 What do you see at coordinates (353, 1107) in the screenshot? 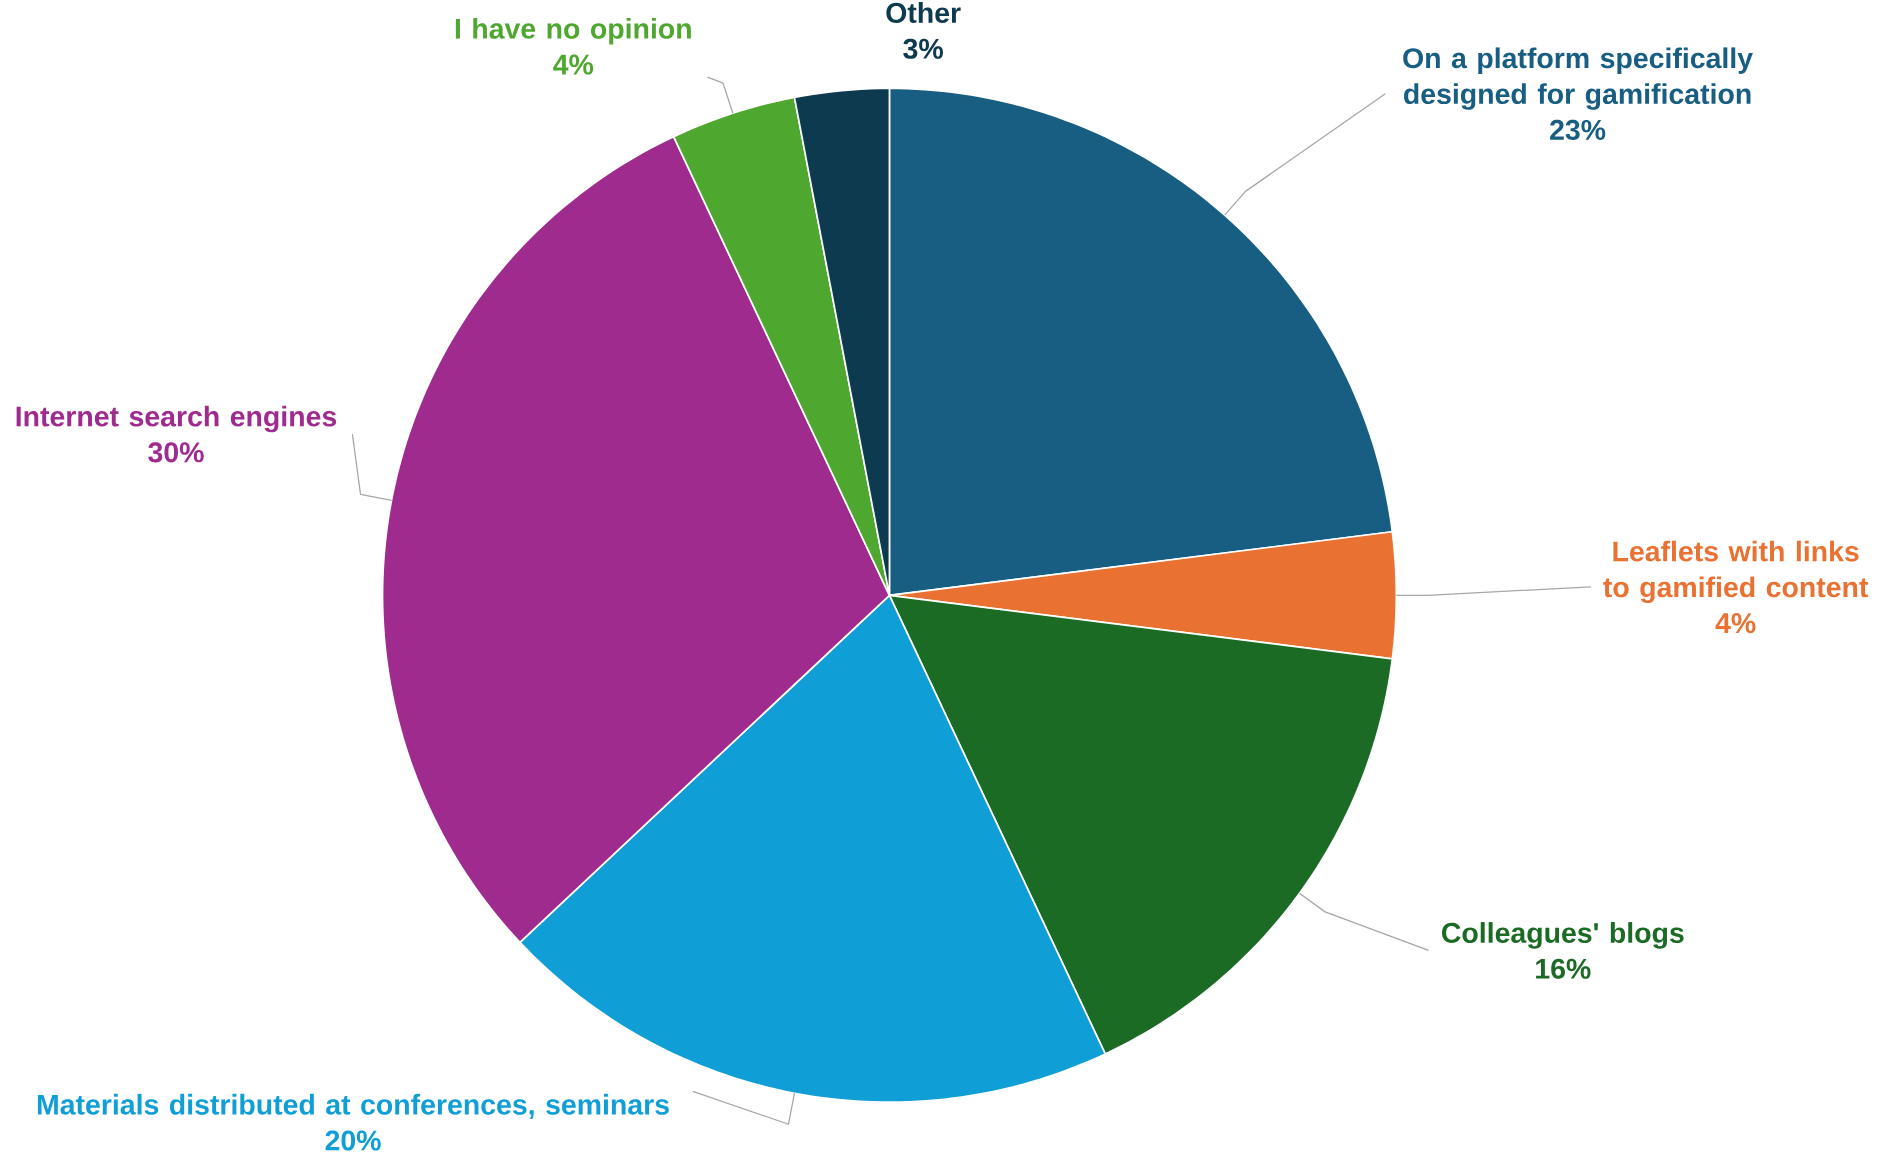
I see `slice-label: Materials distributed at conferences, seminars` at bounding box center [353, 1107].